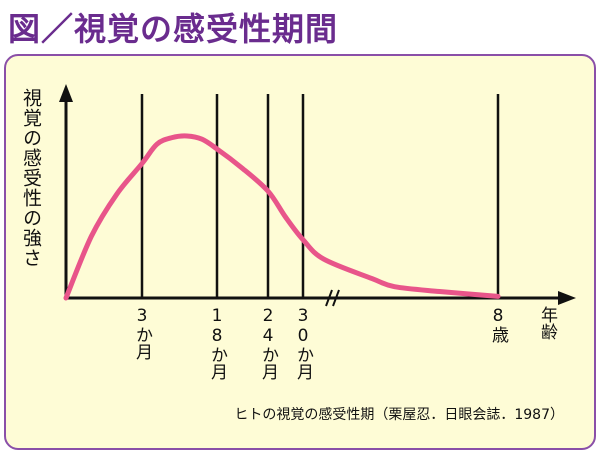 This screenshot has width=600, height=454. I want to click on x-axis-label: 年齢, so click(547, 323).